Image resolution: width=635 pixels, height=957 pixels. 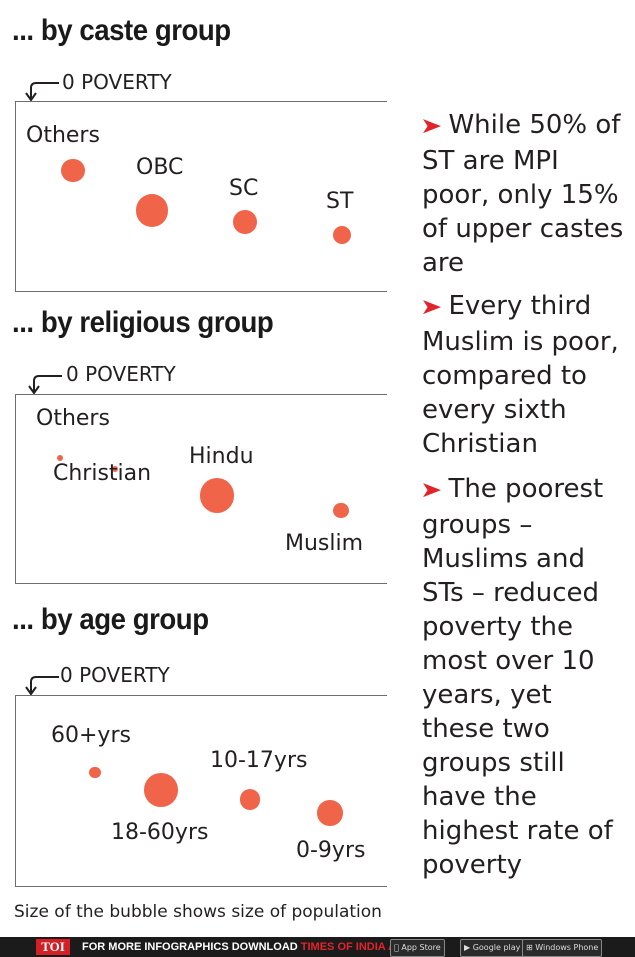 What do you see at coordinates (417, 948) in the screenshot?
I see `app-store-badge:  App Store` at bounding box center [417, 948].